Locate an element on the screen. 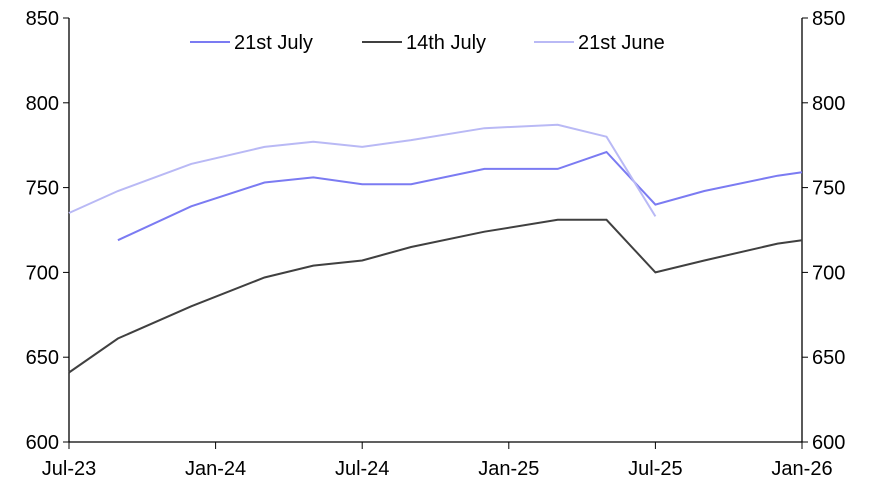 The height and width of the screenshot is (486, 879). legend-item: 14th July is located at coordinates (424, 43).